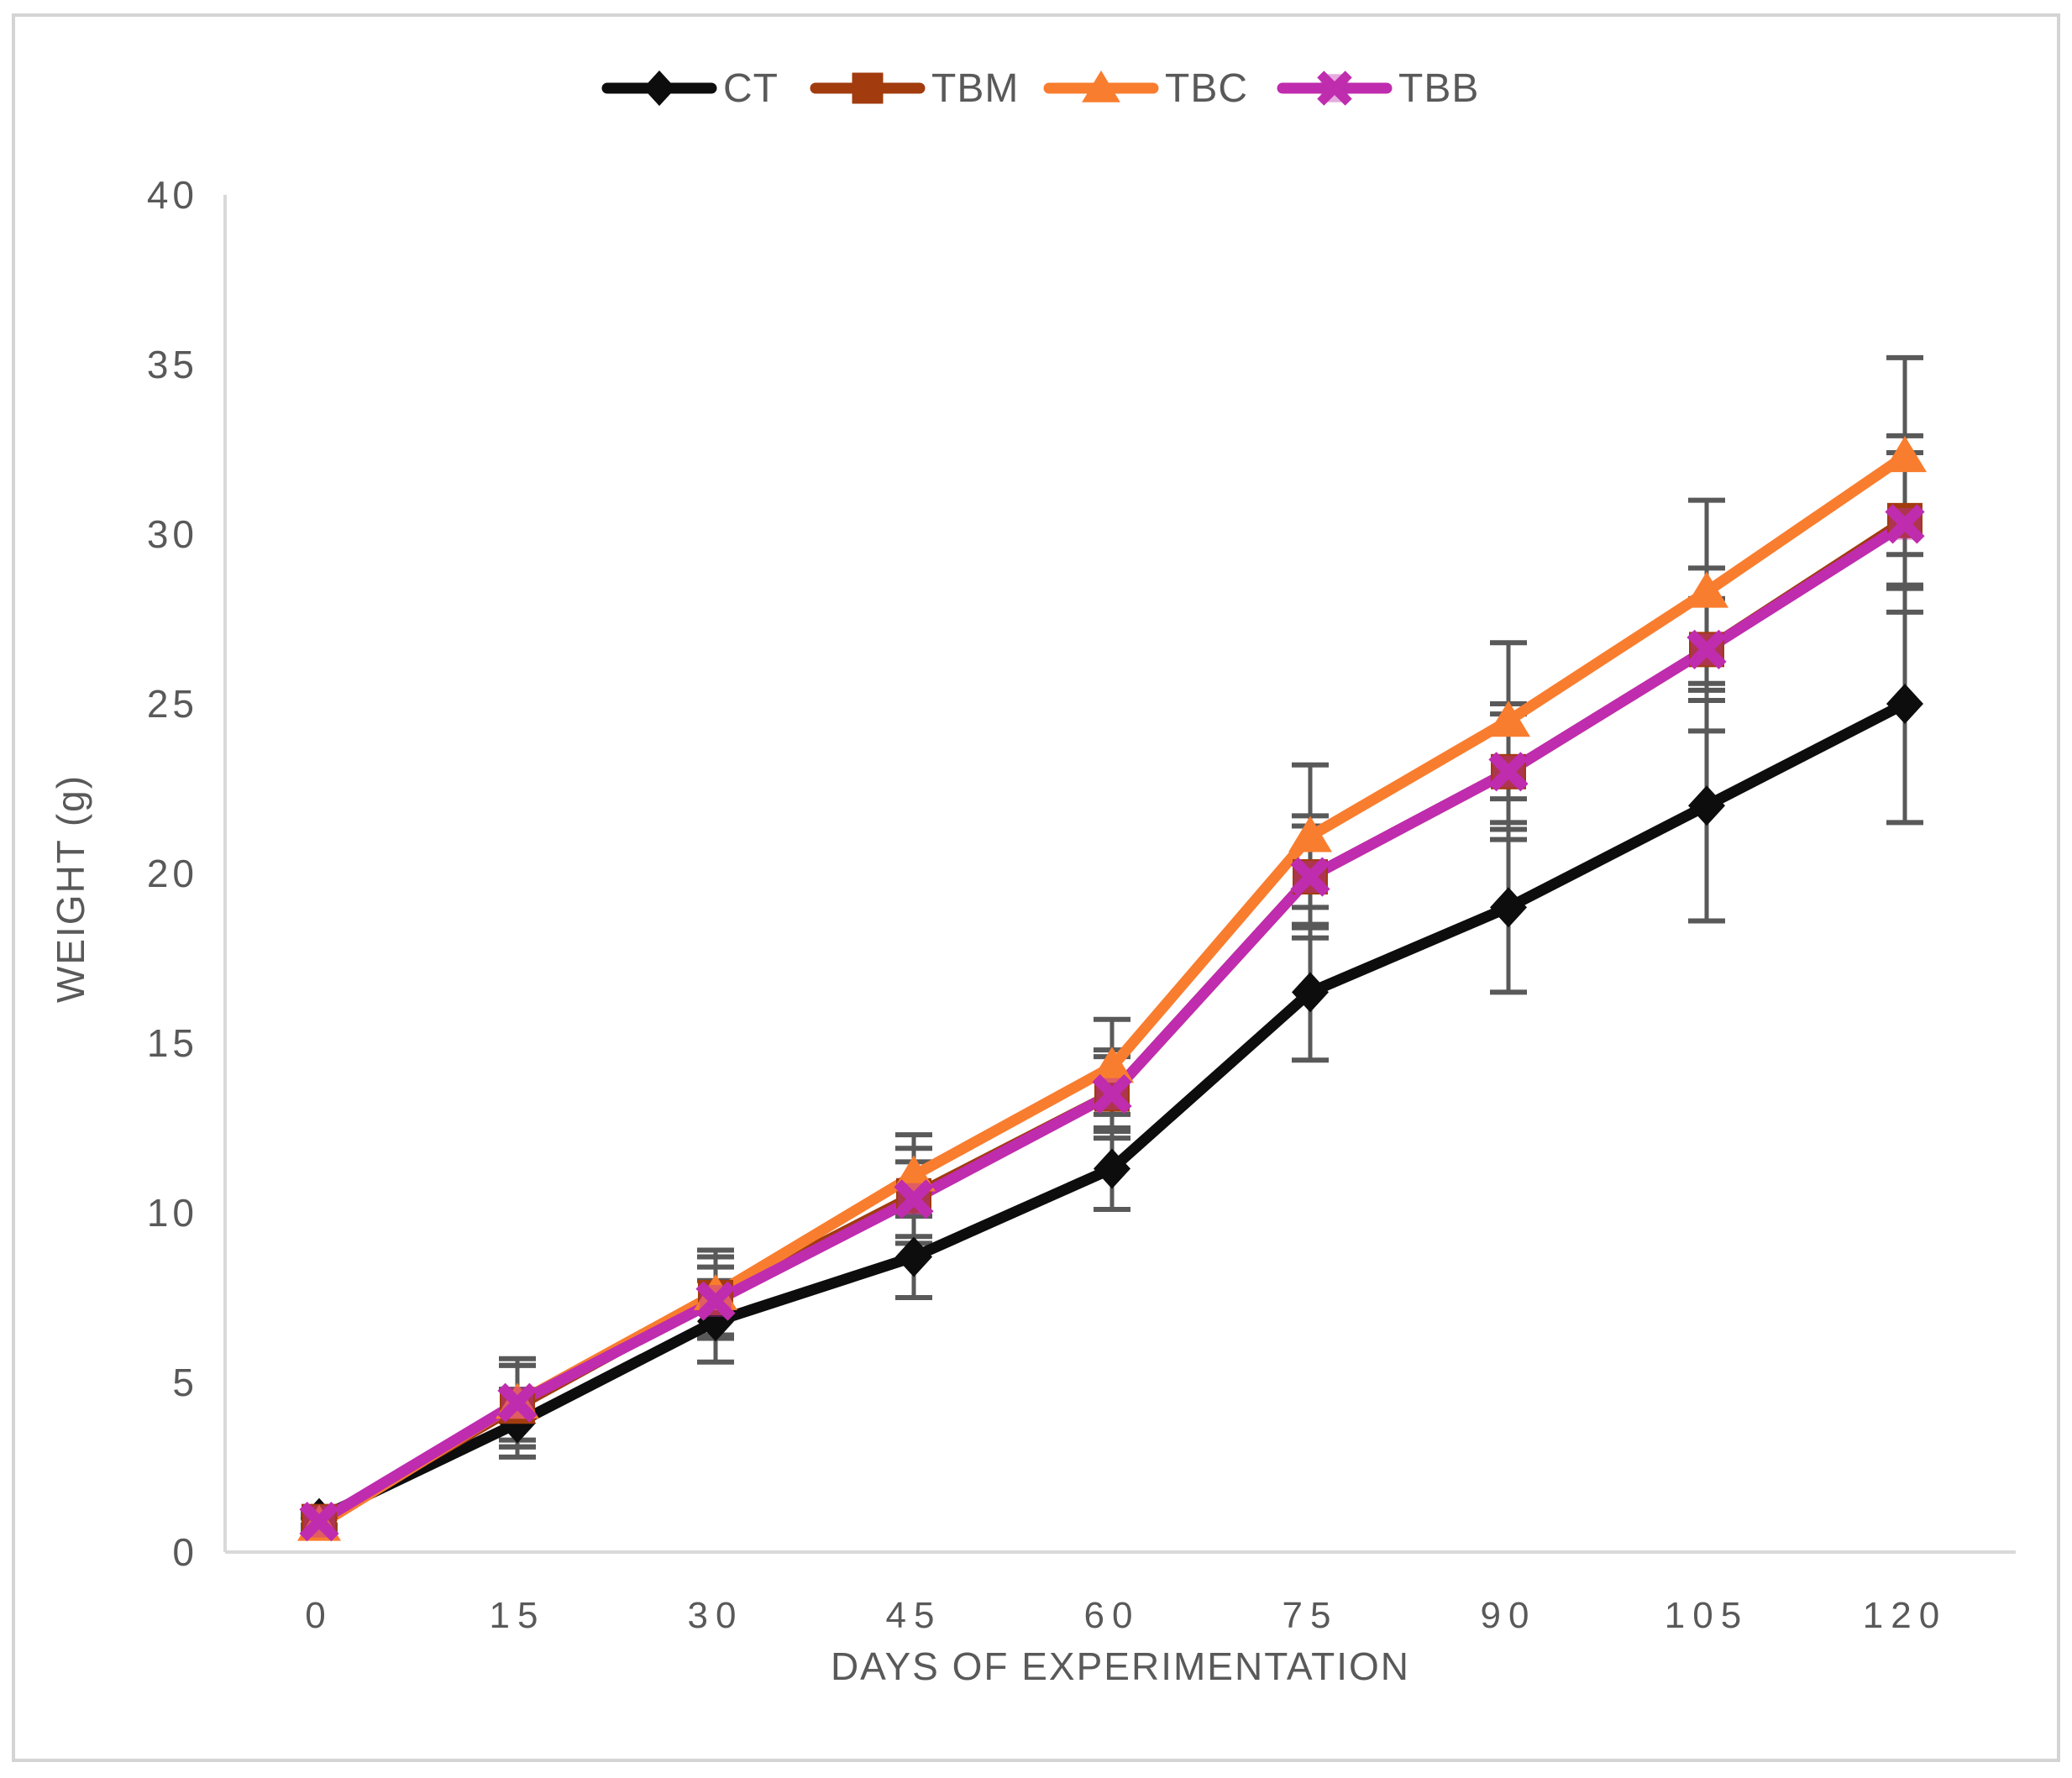 The image size is (2072, 1778). Describe the element at coordinates (1378, 88) in the screenshot. I see `legend-item-TBB: TBB` at that location.